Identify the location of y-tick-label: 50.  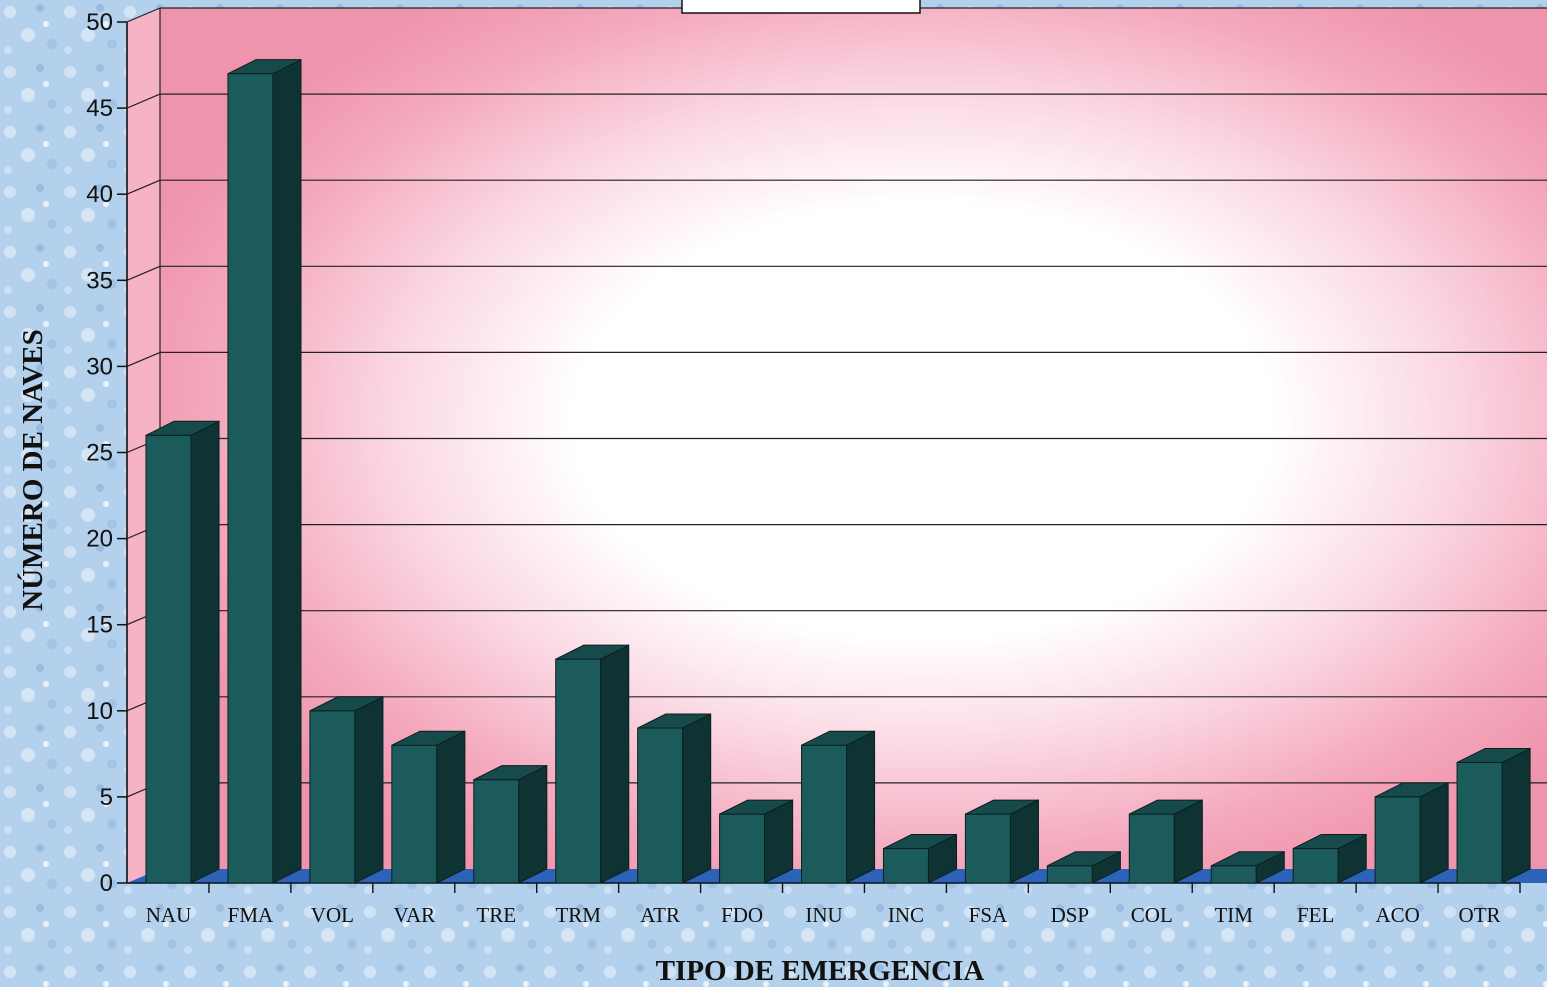
(99, 22).